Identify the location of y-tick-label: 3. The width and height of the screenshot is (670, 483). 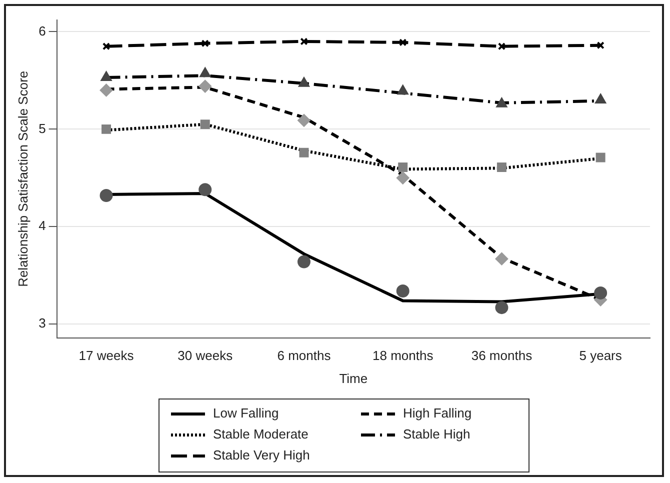
(42, 323).